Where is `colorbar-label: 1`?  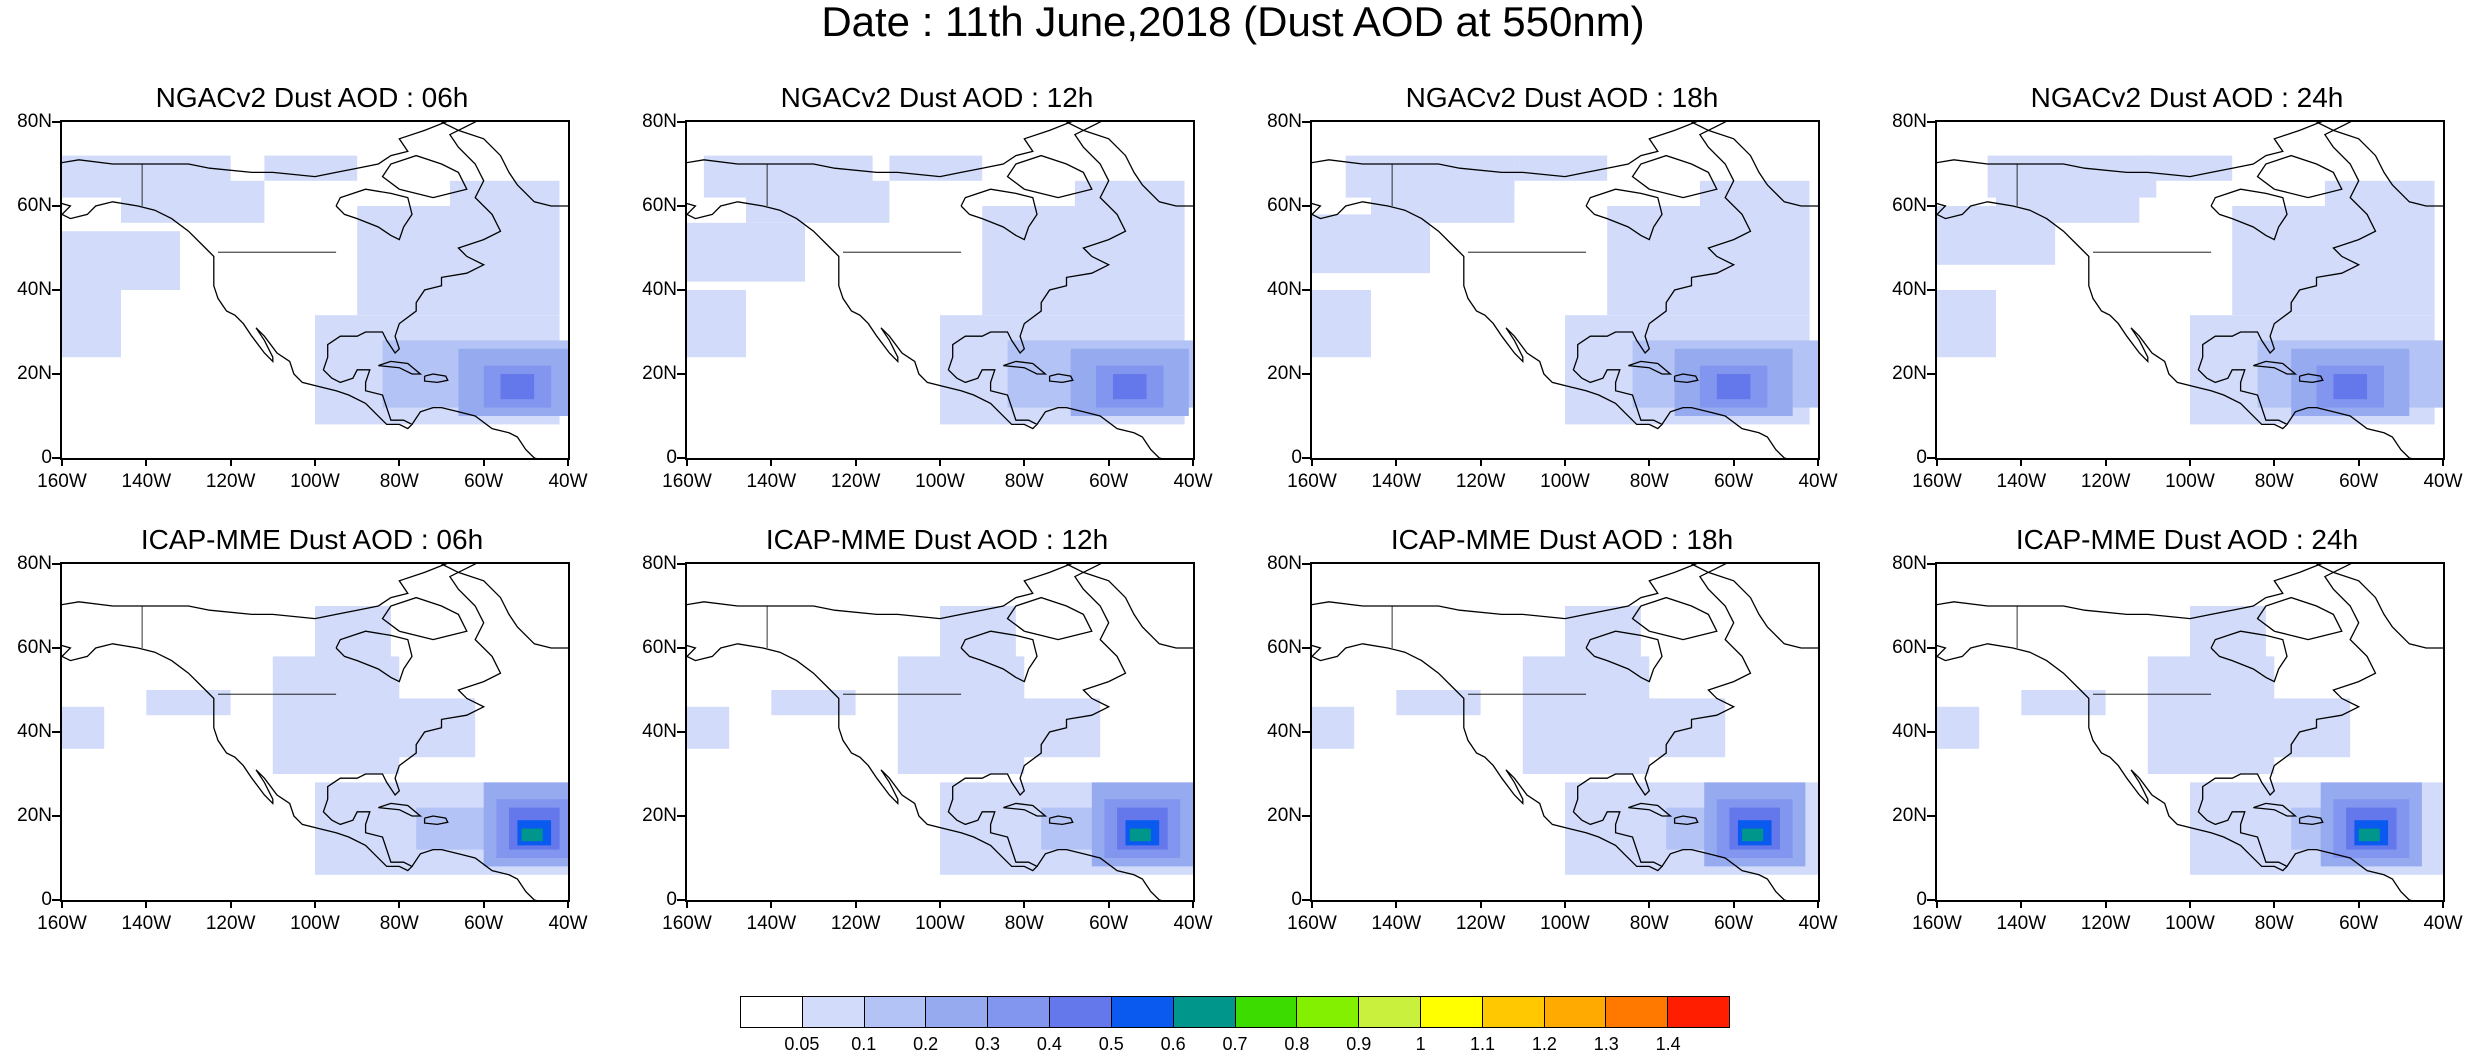 colorbar-label: 1 is located at coordinates (1420, 1044).